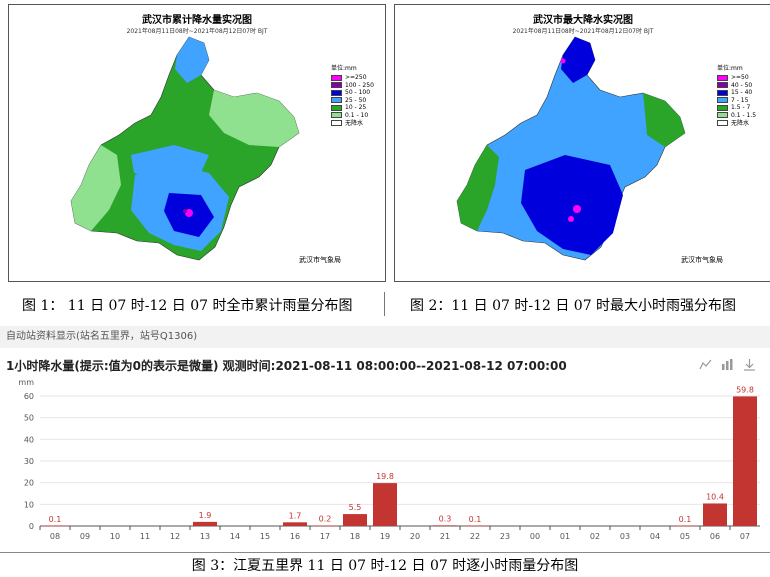  I want to click on x-tick-label: 02, so click(595, 536).